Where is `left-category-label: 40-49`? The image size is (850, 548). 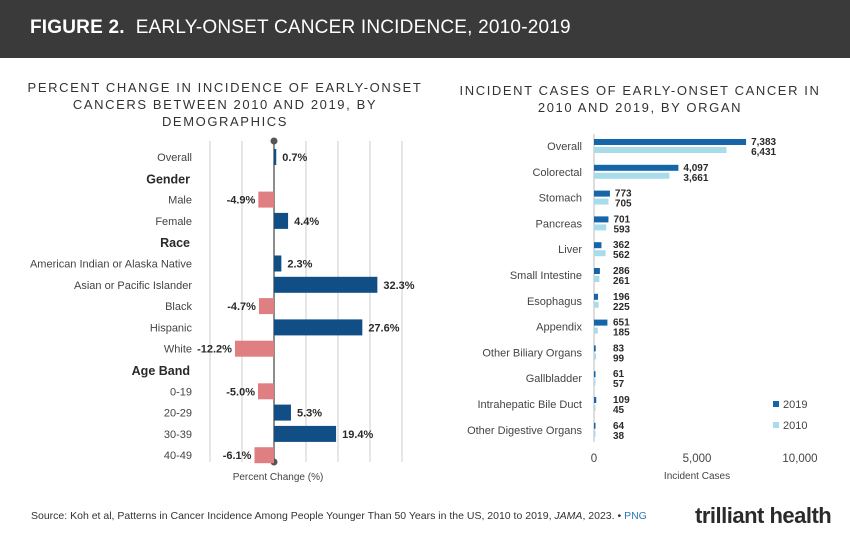 left-category-label: 40-49 is located at coordinates (178, 456).